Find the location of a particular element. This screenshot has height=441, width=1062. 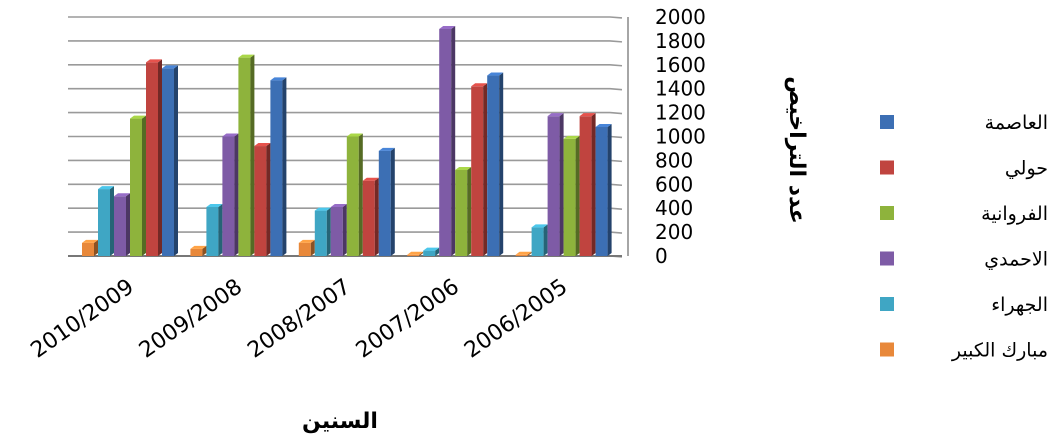

legend-label: العاصمة is located at coordinates (1016, 123).